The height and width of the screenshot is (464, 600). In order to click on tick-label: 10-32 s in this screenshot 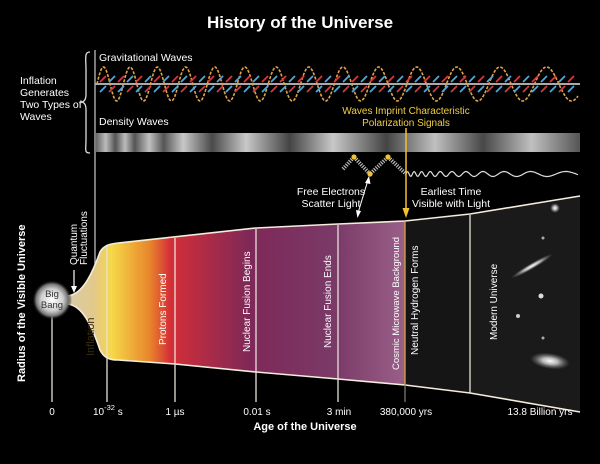, I will do `click(108, 410)`.